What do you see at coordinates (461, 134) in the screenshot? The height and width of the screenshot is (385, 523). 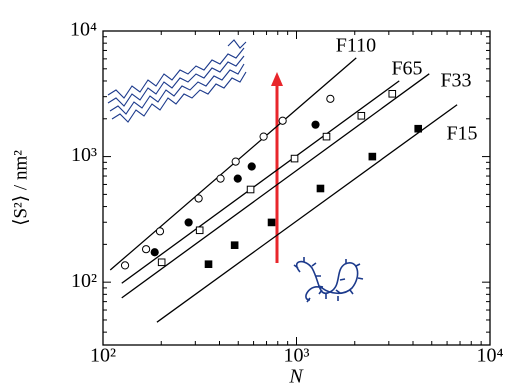 I see `series-label: F15` at bounding box center [461, 134].